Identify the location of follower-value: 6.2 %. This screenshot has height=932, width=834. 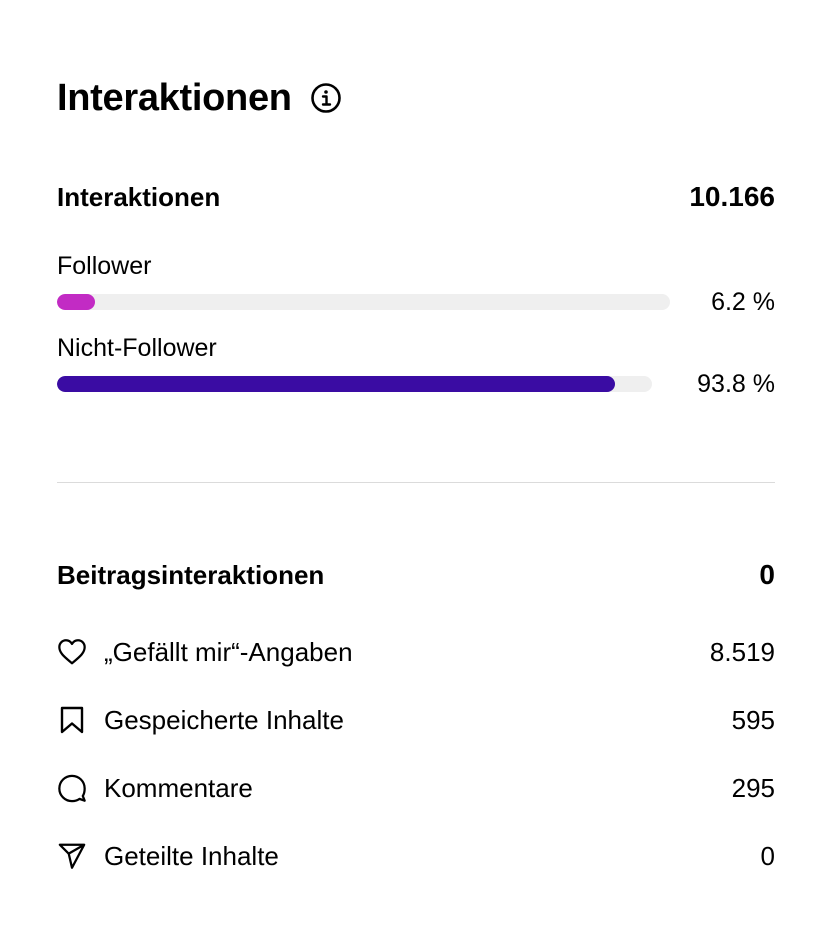
(743, 302).